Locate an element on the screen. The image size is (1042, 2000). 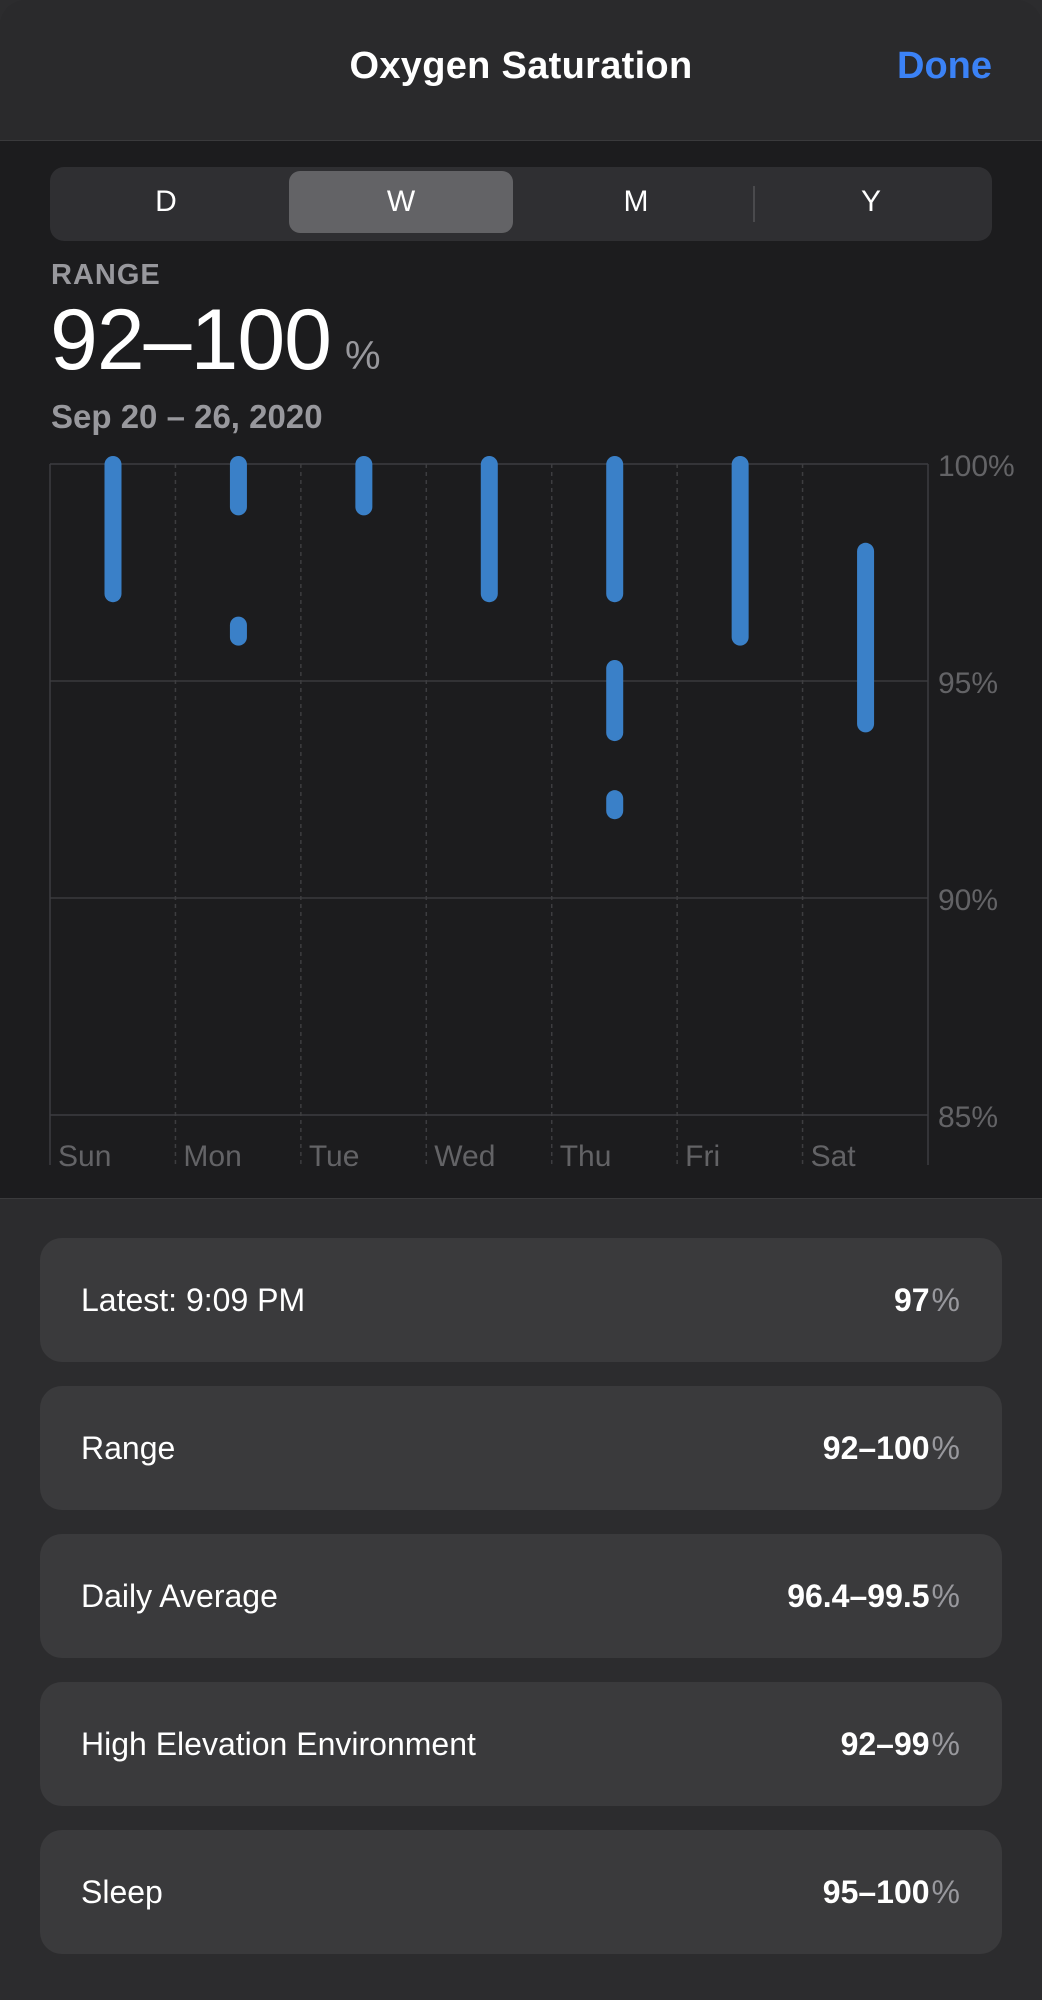
segment-week: W is located at coordinates (401, 202).